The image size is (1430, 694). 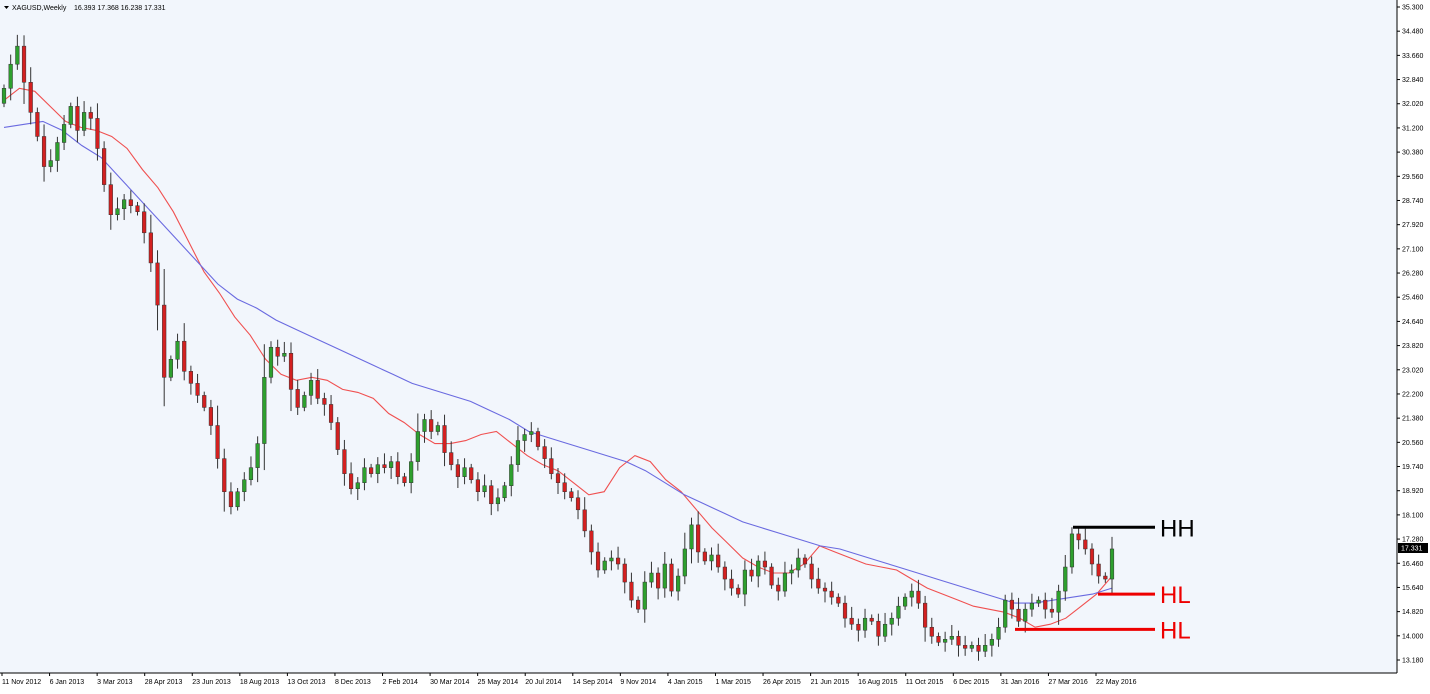 I want to click on price-tick-label: 19.740, so click(x=1413, y=467).